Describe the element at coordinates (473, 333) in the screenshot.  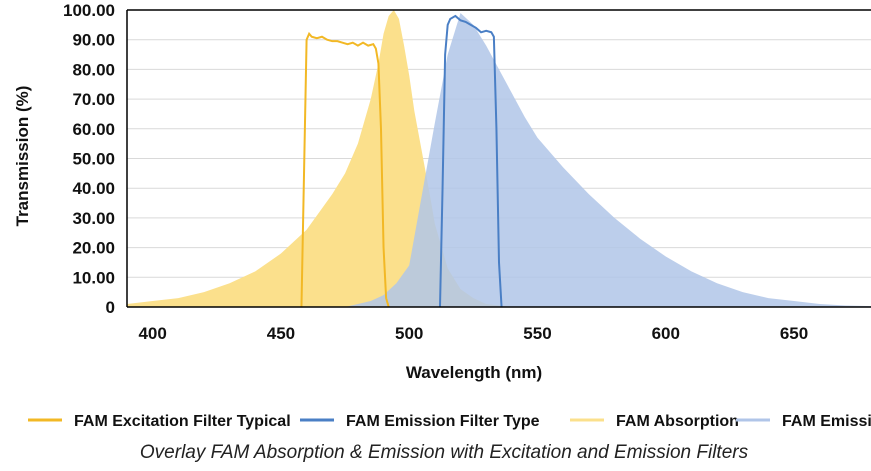
I see `x-tick-labels: 400 450 500 550 600 650` at that location.